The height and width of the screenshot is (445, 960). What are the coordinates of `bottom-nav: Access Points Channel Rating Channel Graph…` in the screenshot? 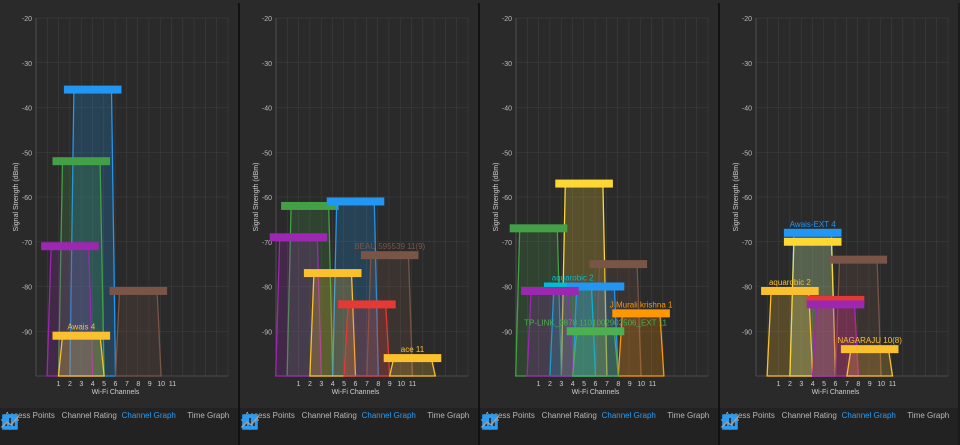 It's located at (839, 426).